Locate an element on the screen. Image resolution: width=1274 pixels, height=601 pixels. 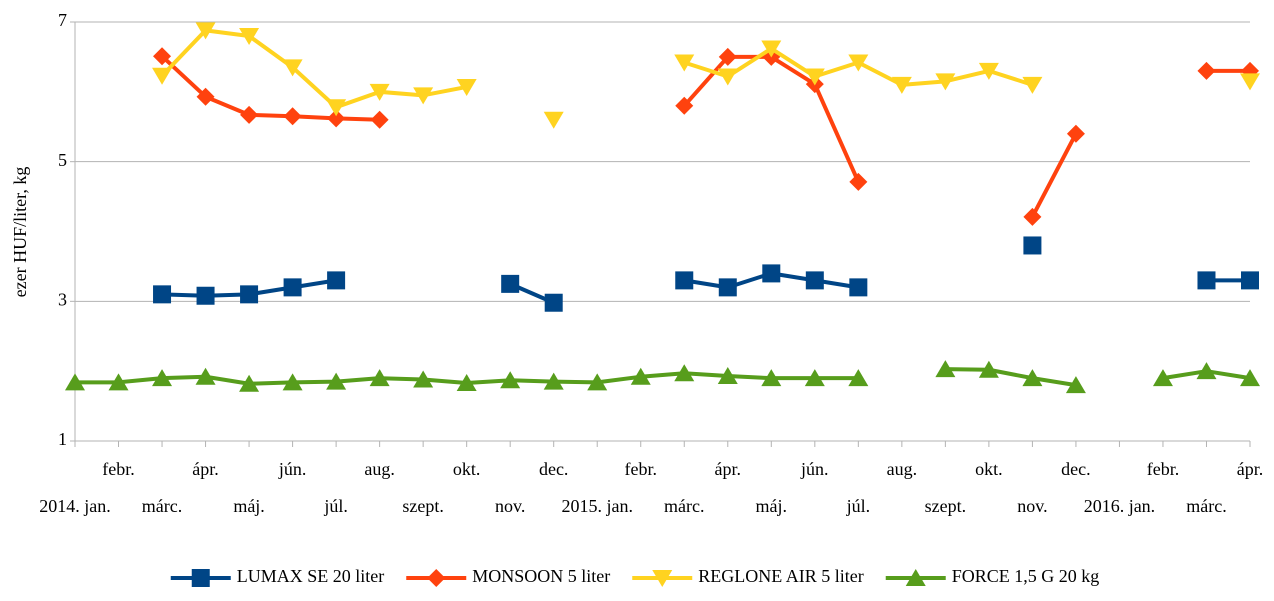
y-tick-label: 7 is located at coordinates (62, 20).